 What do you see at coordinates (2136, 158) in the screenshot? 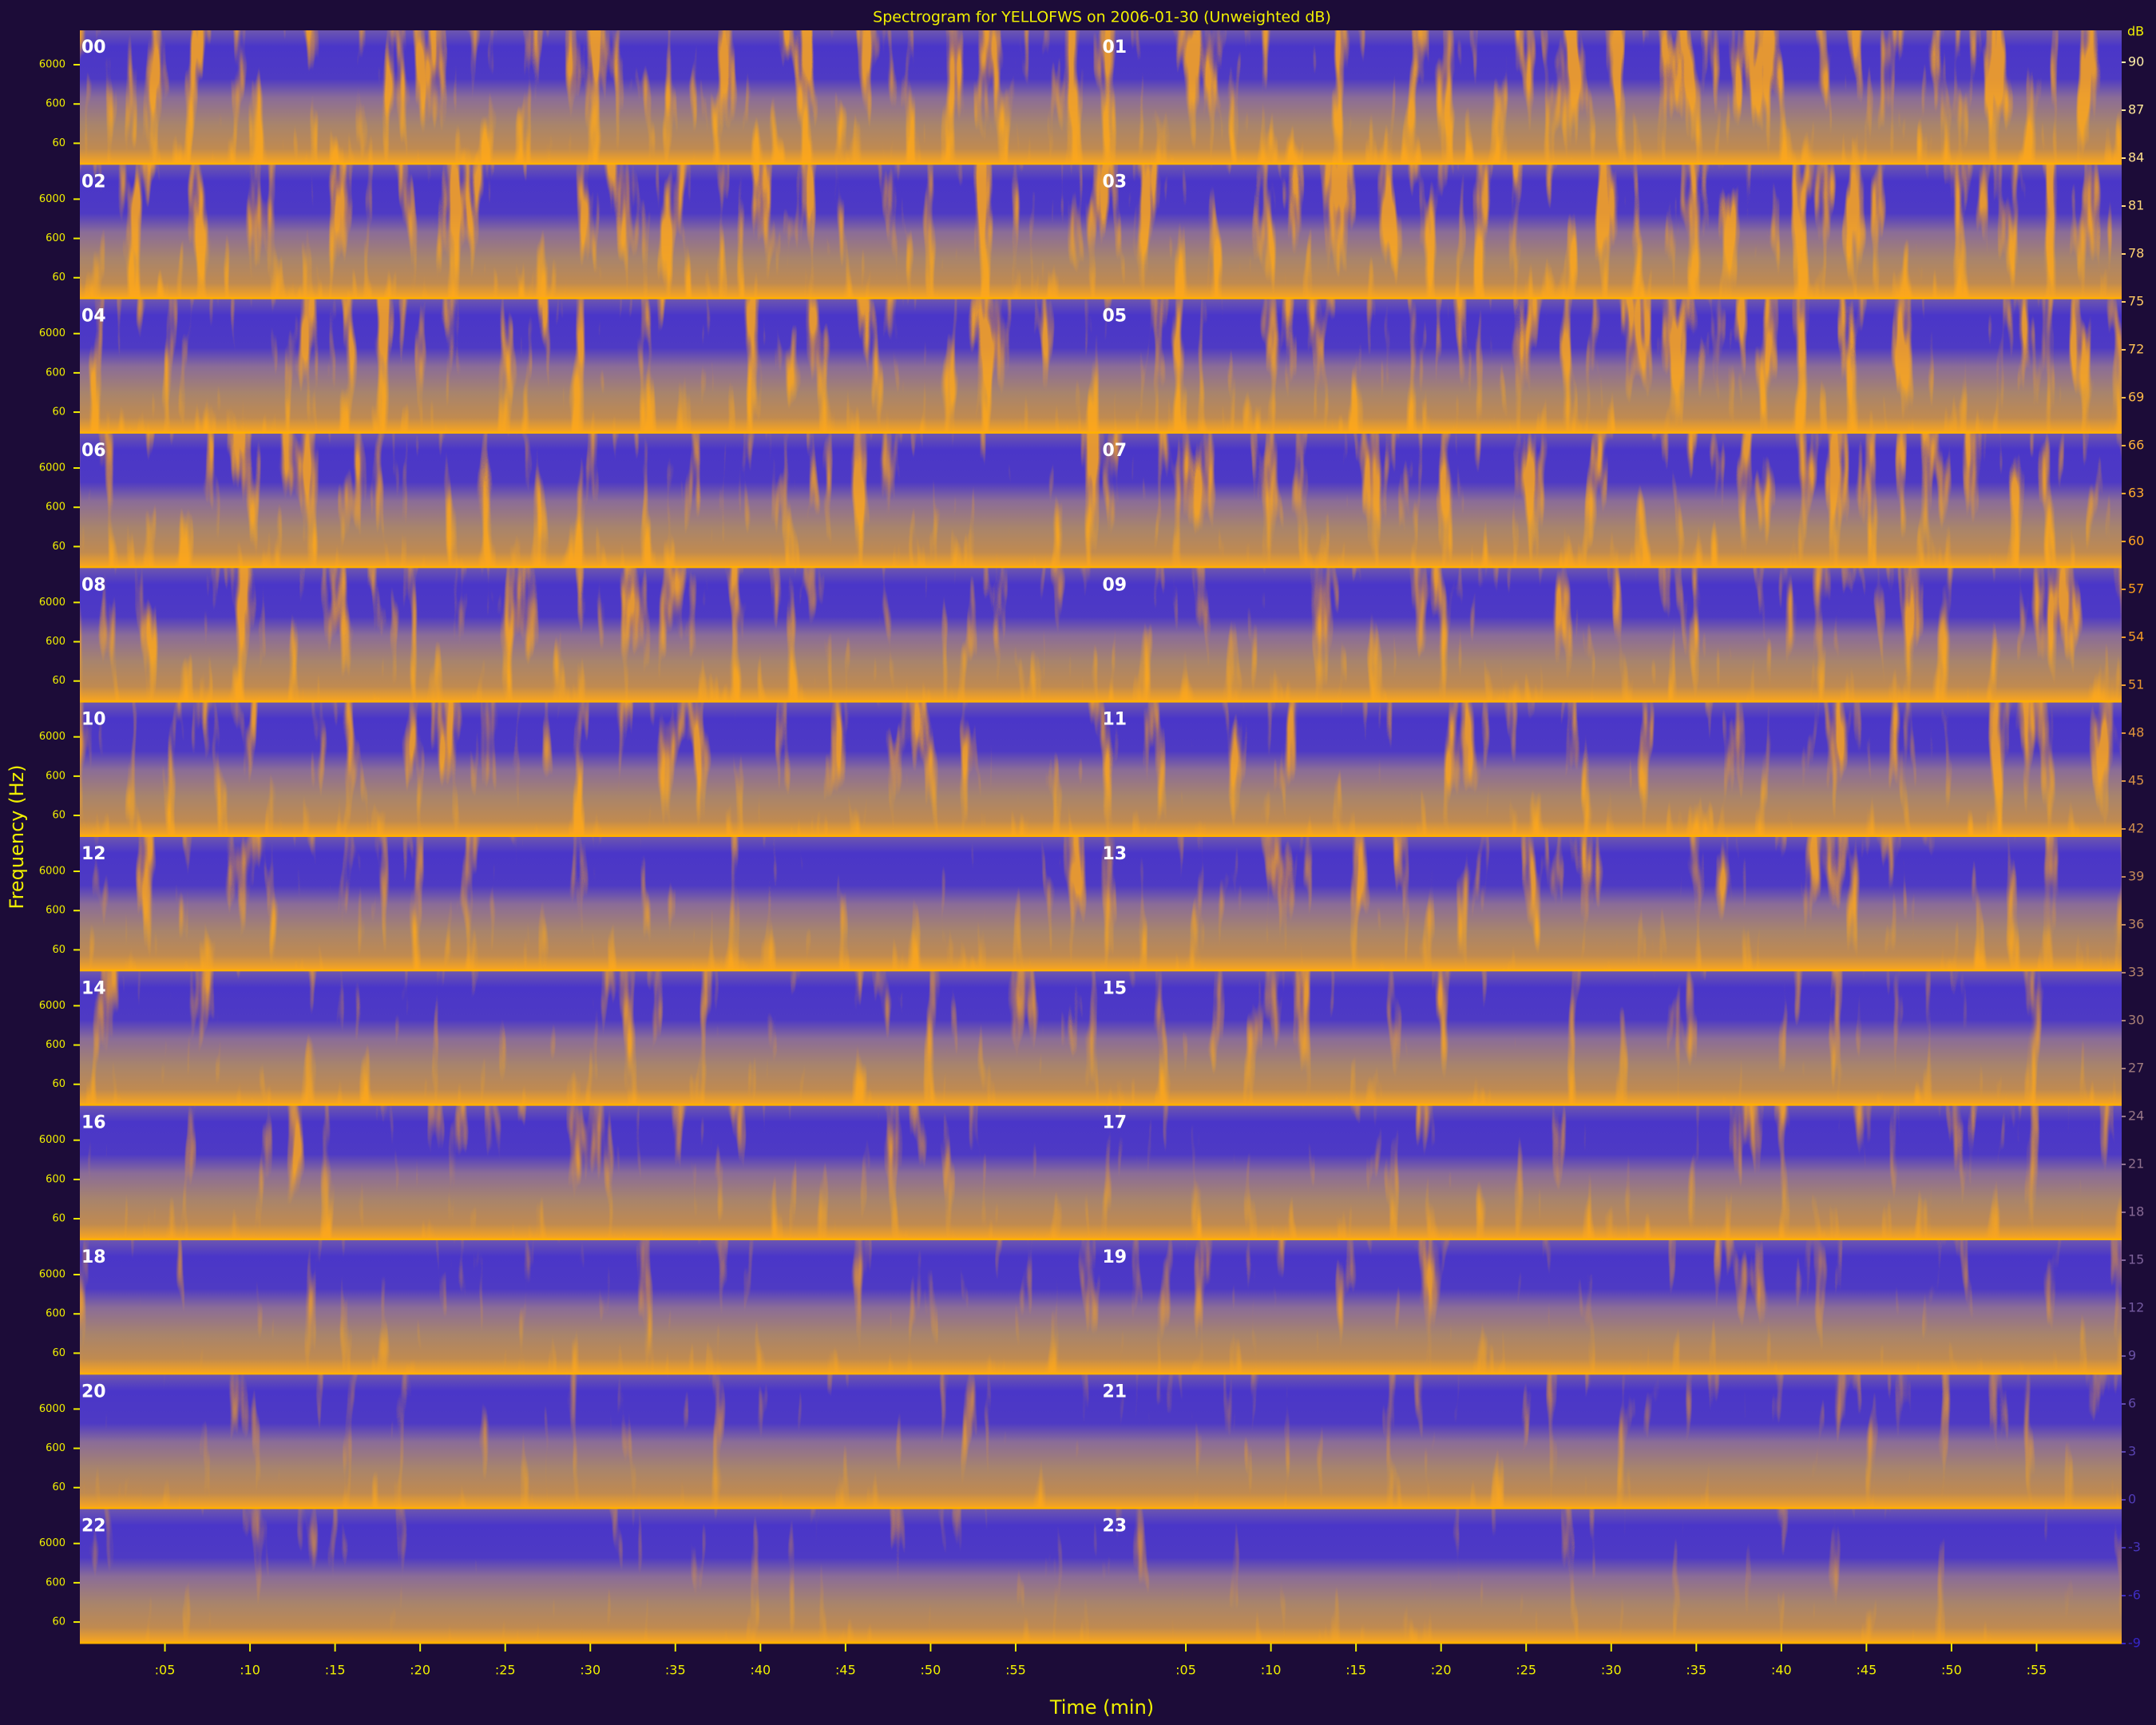
I see `colorbar-tick-label: 84` at bounding box center [2136, 158].